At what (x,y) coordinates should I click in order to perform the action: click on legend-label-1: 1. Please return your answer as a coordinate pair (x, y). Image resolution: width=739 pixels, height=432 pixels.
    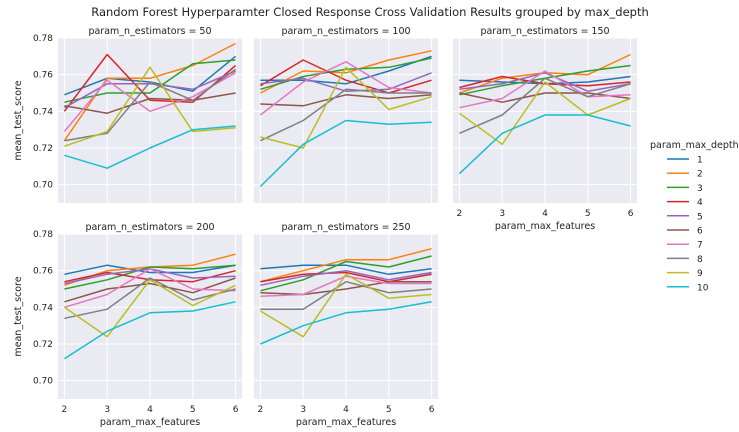
    Looking at the image, I should click on (700, 161).